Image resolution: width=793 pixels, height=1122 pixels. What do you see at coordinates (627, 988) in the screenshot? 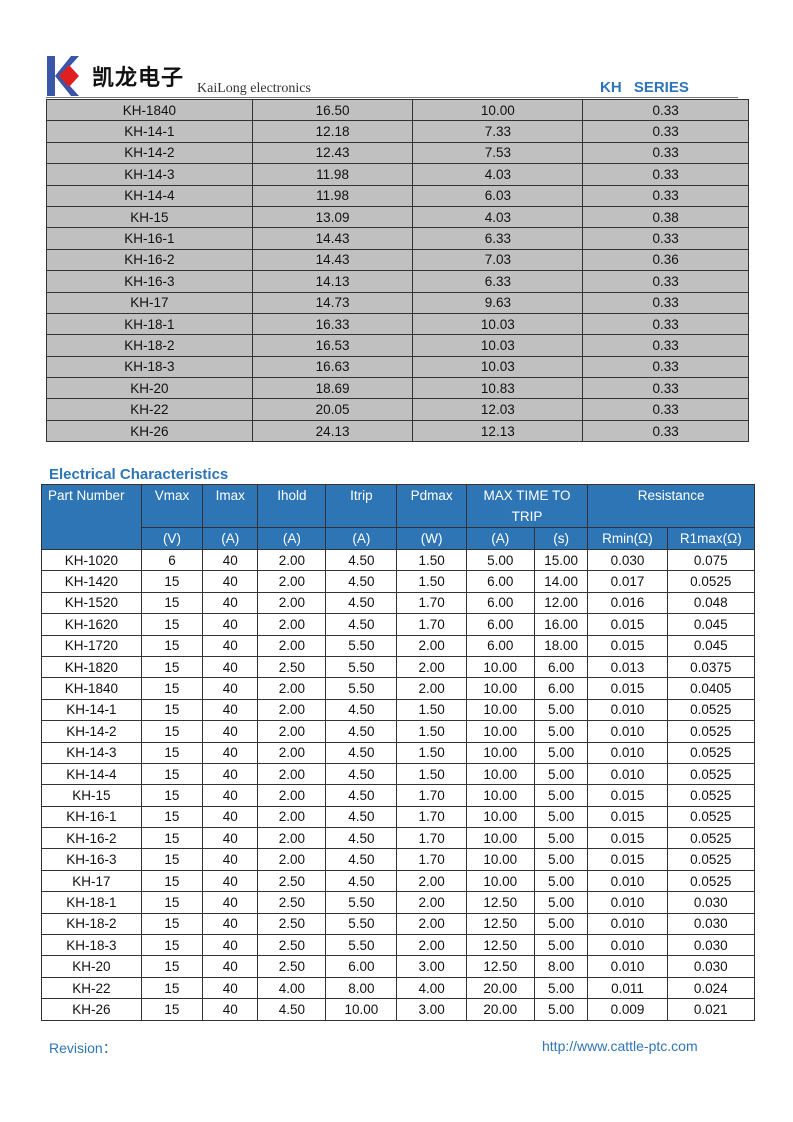
I see `table-cell: 0.011` at bounding box center [627, 988].